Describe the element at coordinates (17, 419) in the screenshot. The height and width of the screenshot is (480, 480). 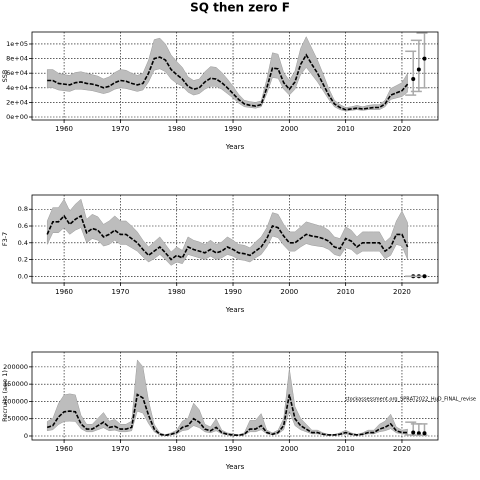
I see `y-tick-label: 50000` at that location.